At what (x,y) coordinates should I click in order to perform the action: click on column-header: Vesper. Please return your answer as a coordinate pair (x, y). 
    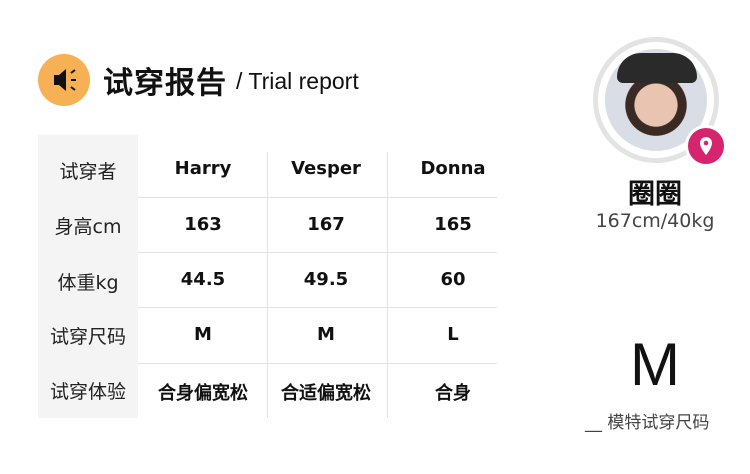
    Looking at the image, I should click on (326, 168).